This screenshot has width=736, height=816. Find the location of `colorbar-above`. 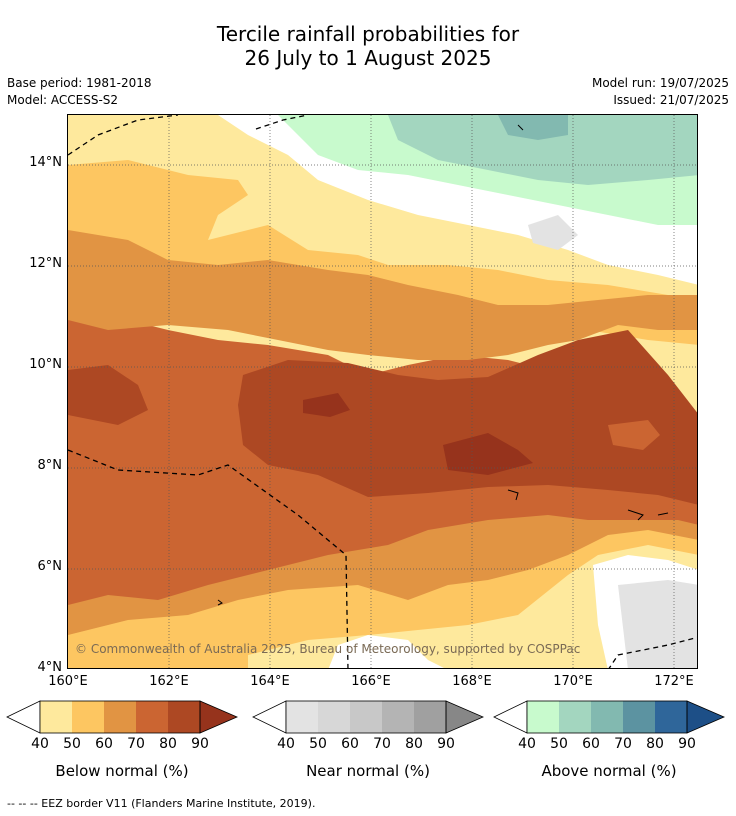

colorbar-above is located at coordinates (609, 717).